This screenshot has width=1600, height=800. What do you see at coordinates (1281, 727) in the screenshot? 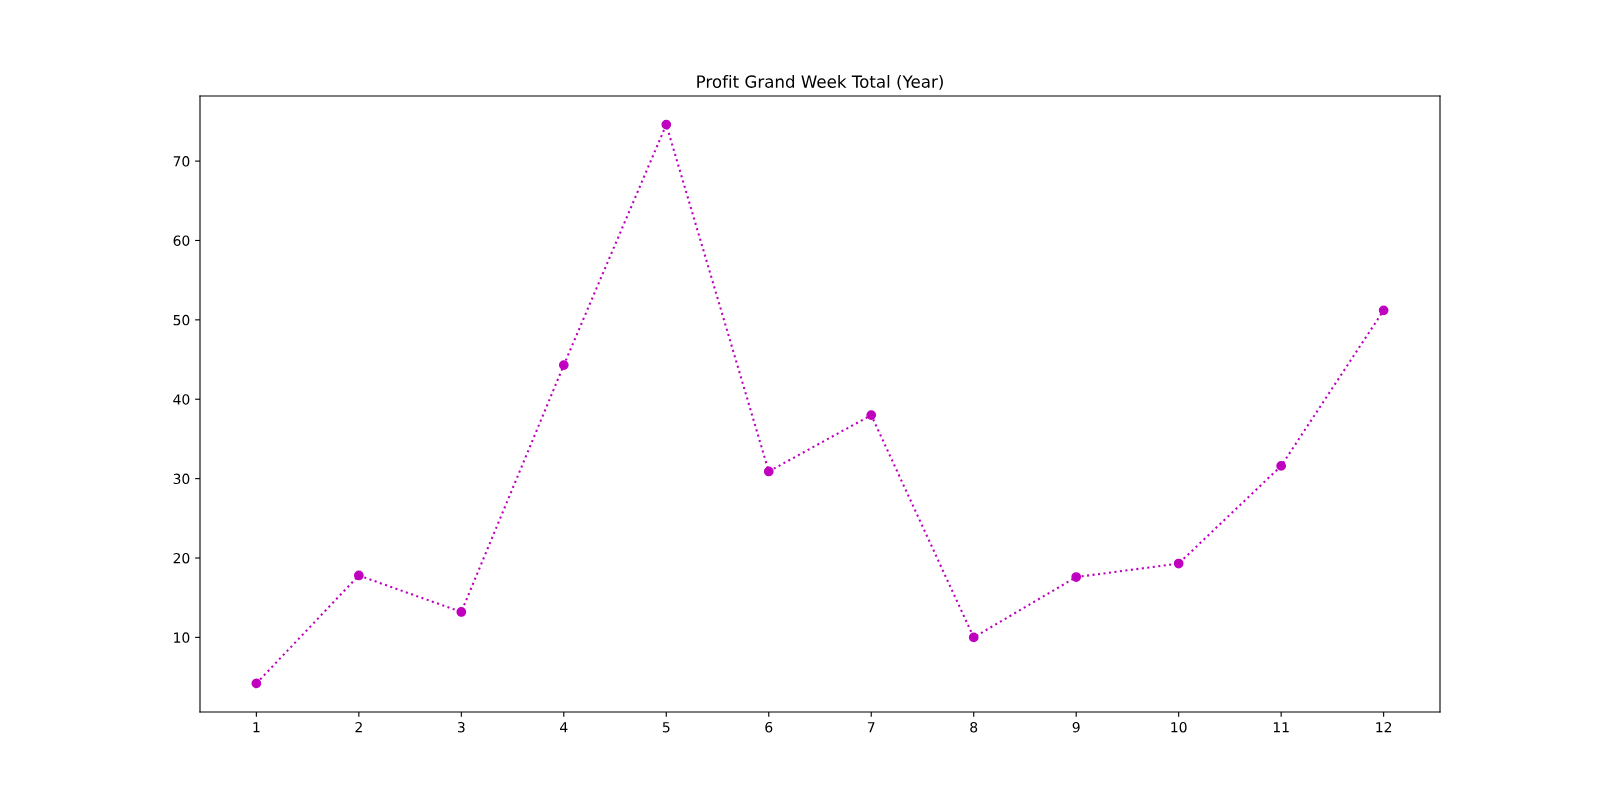
I see `x-tick-label: 11` at bounding box center [1281, 727].